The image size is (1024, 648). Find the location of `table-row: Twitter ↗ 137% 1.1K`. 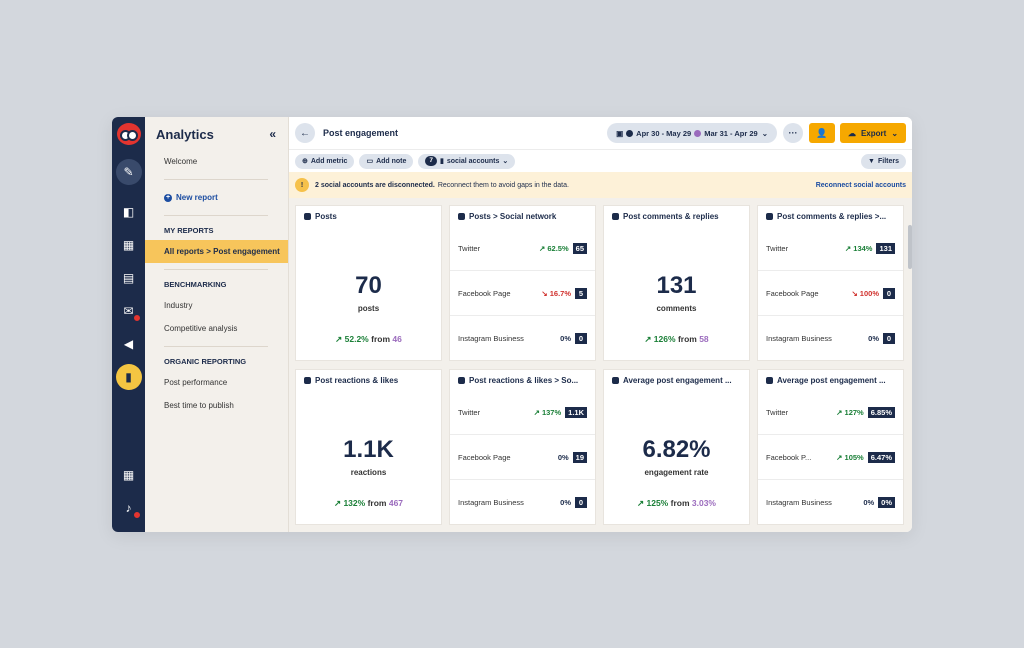

table-row: Twitter ↗ 137% 1.1K is located at coordinates (522, 412).